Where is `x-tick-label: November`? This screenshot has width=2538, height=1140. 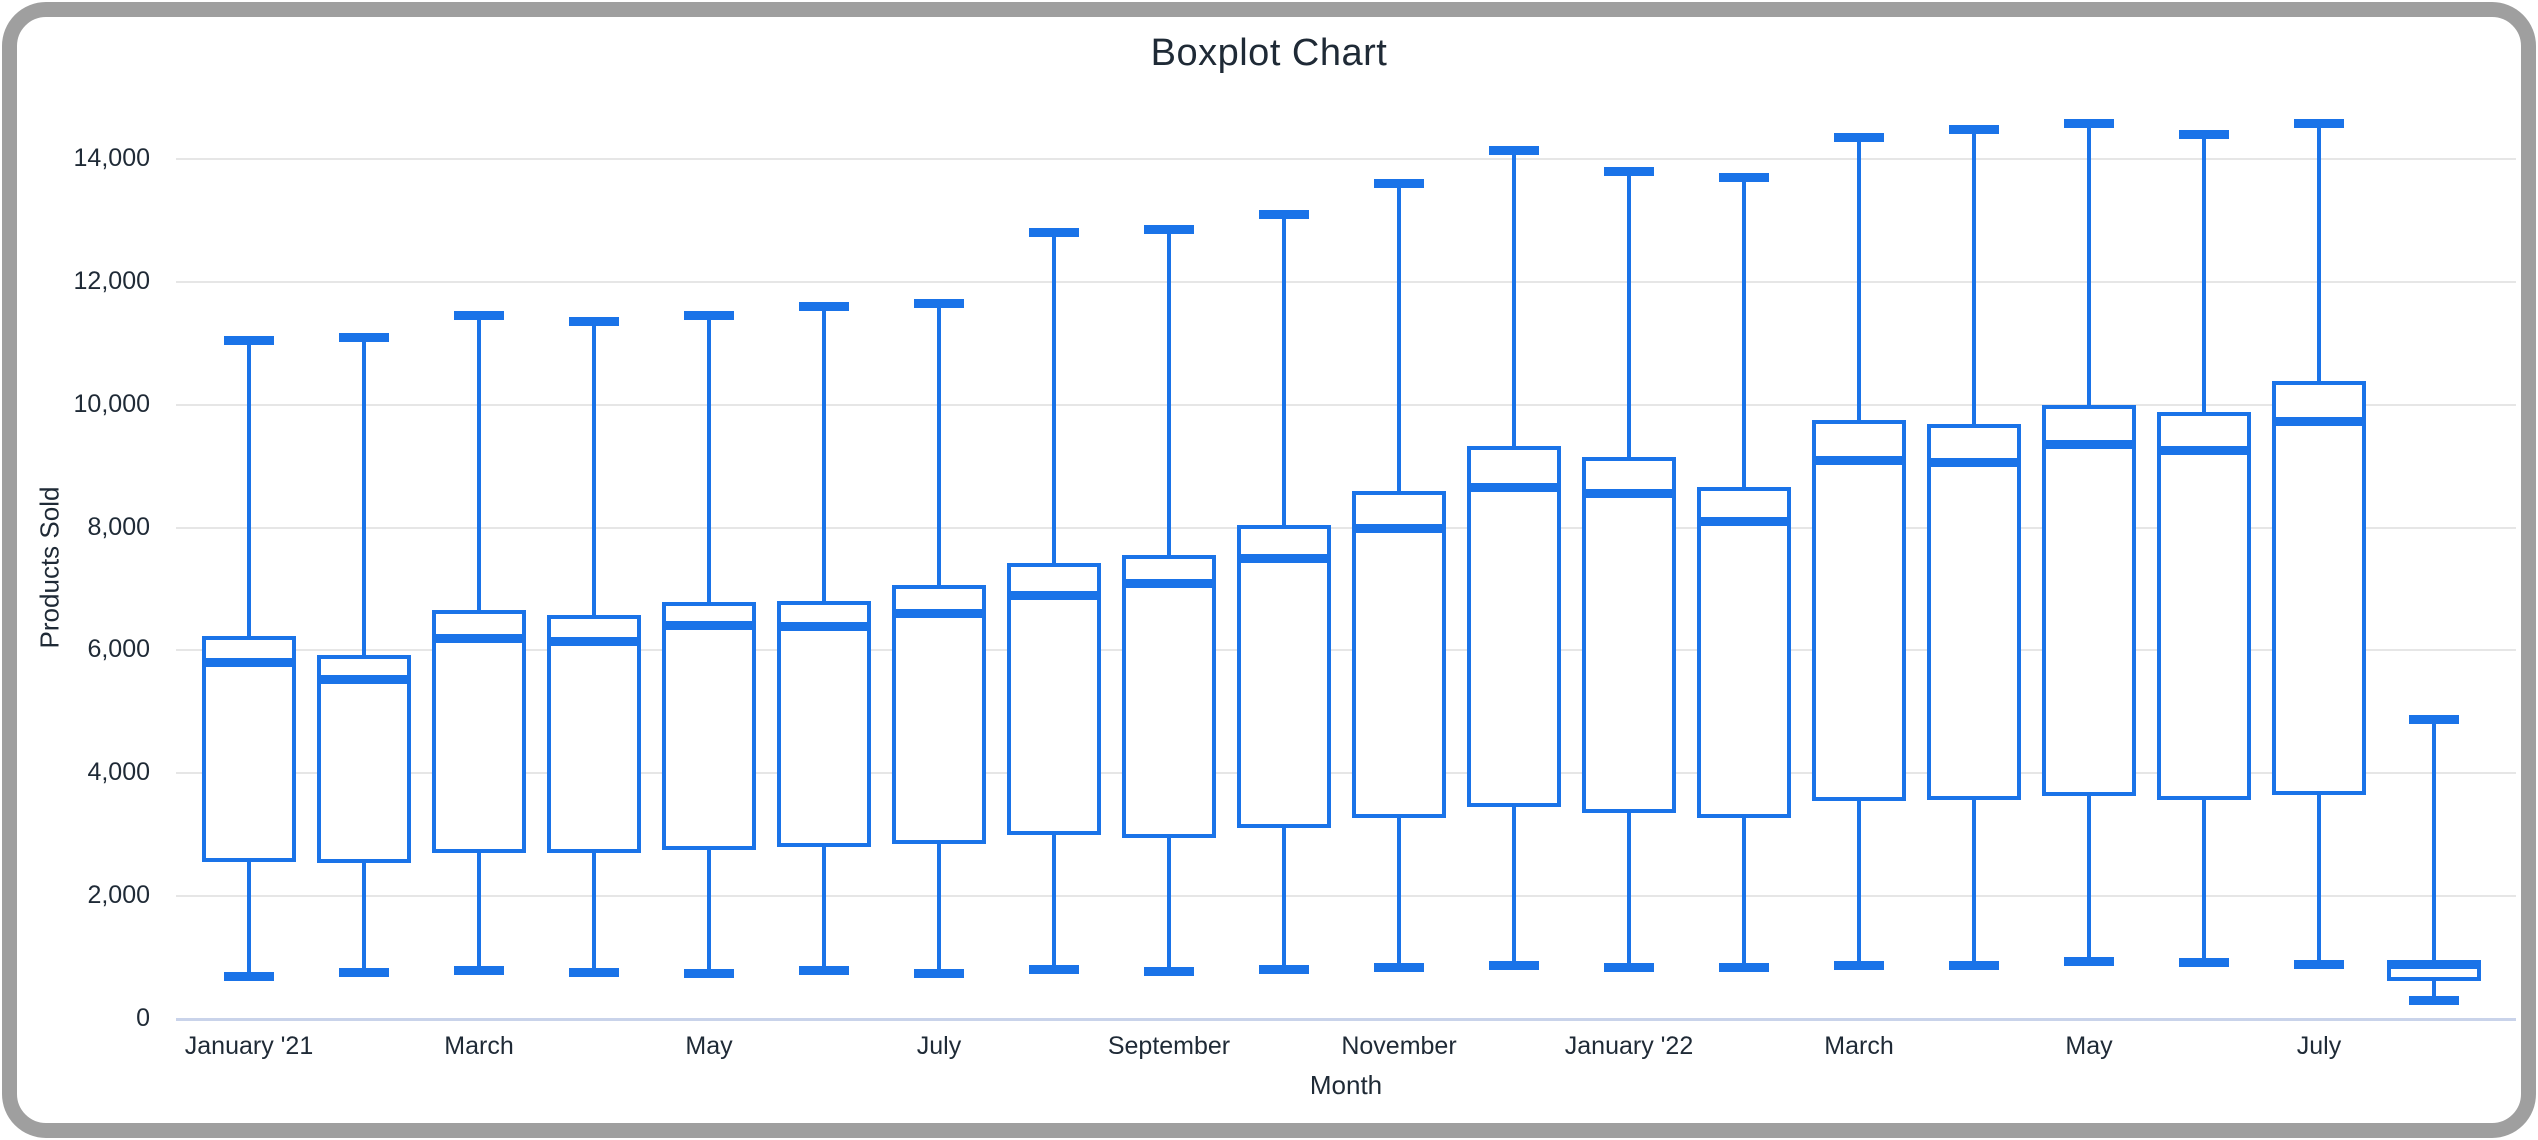 x-tick-label: November is located at coordinates (1399, 1046).